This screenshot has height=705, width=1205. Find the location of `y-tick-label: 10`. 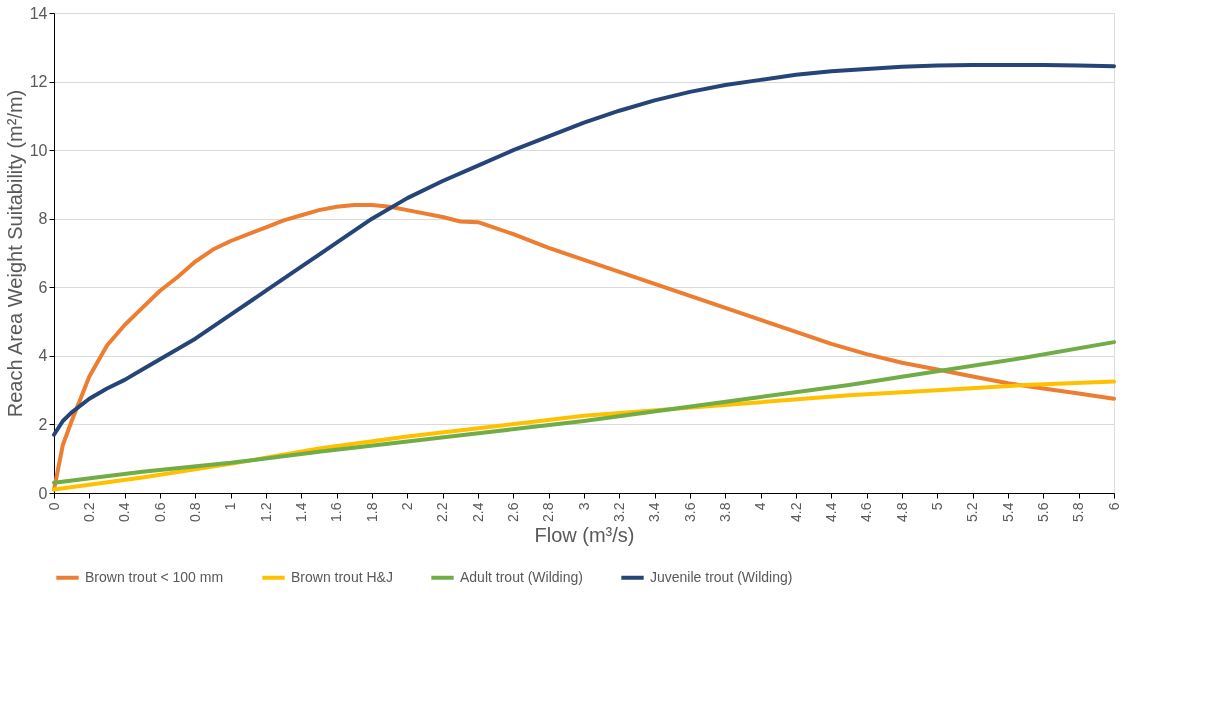

y-tick-label: 10 is located at coordinates (38, 150).